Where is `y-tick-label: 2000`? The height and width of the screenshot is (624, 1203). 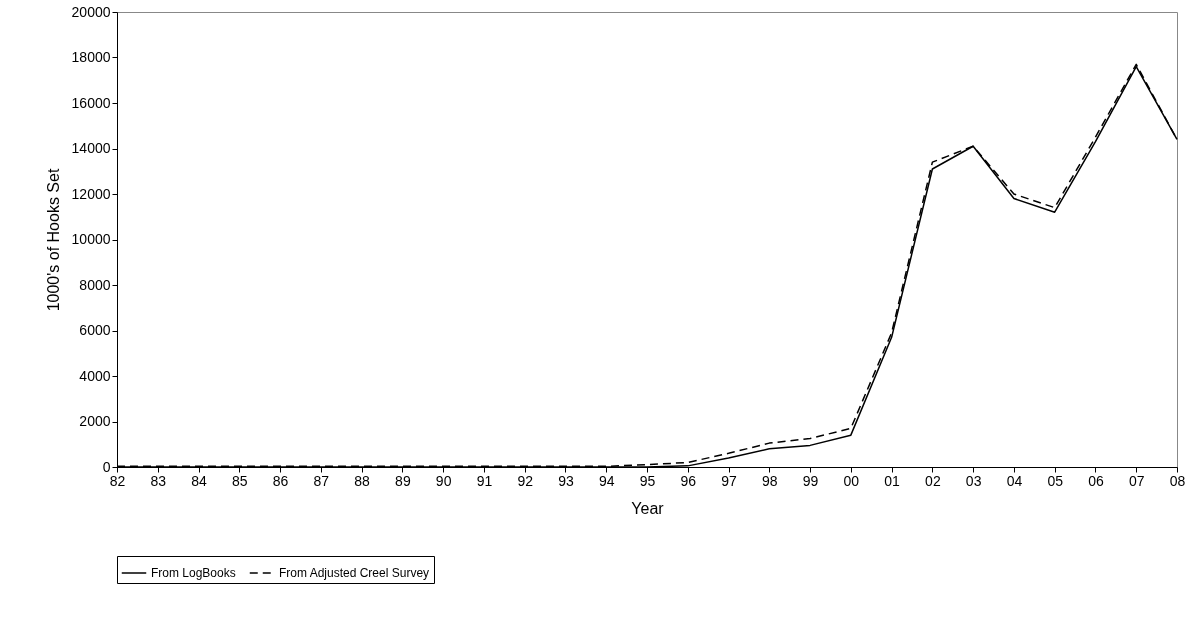 y-tick-label: 2000 is located at coordinates (95, 421).